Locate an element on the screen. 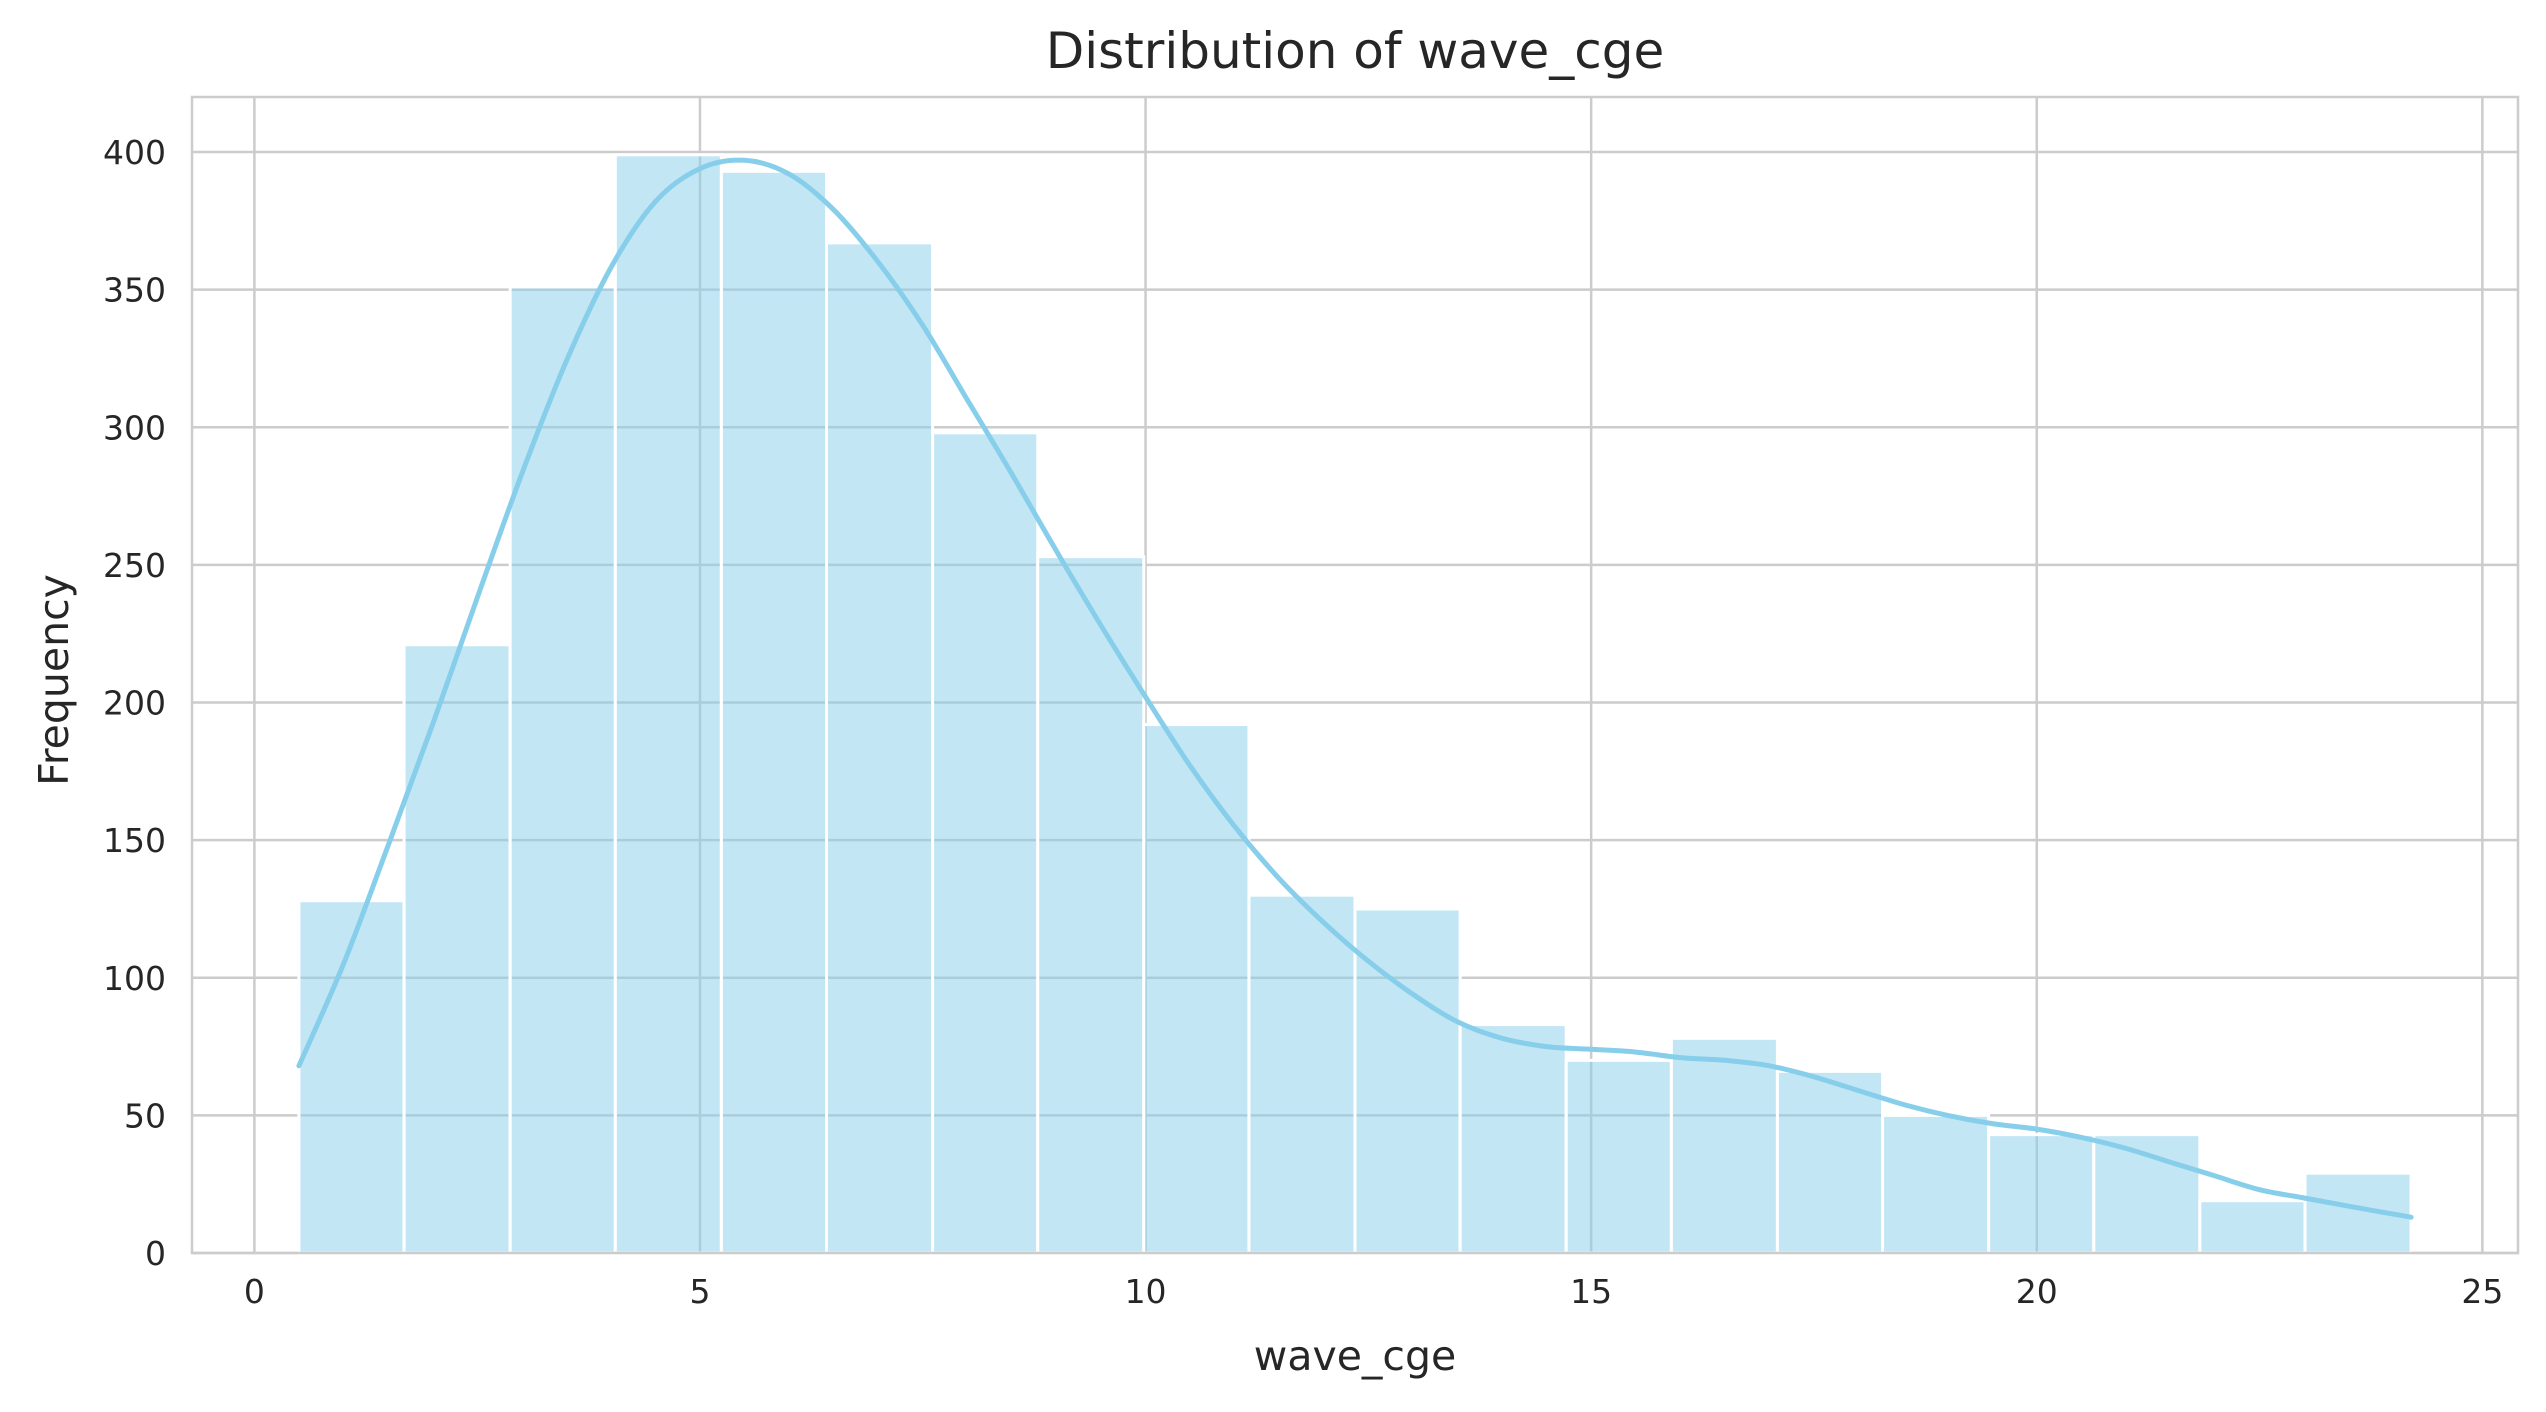  x-axis-label: wave_cge is located at coordinates (1355, 1356).